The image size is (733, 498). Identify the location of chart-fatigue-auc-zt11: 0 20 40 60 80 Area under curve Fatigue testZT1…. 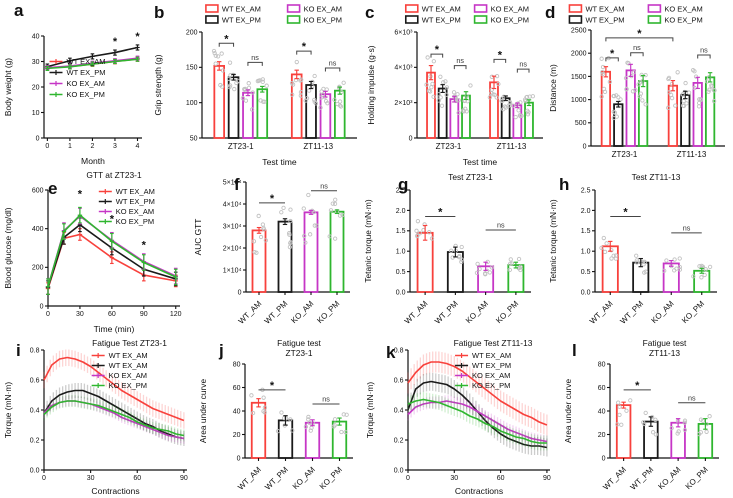
(641, 415).